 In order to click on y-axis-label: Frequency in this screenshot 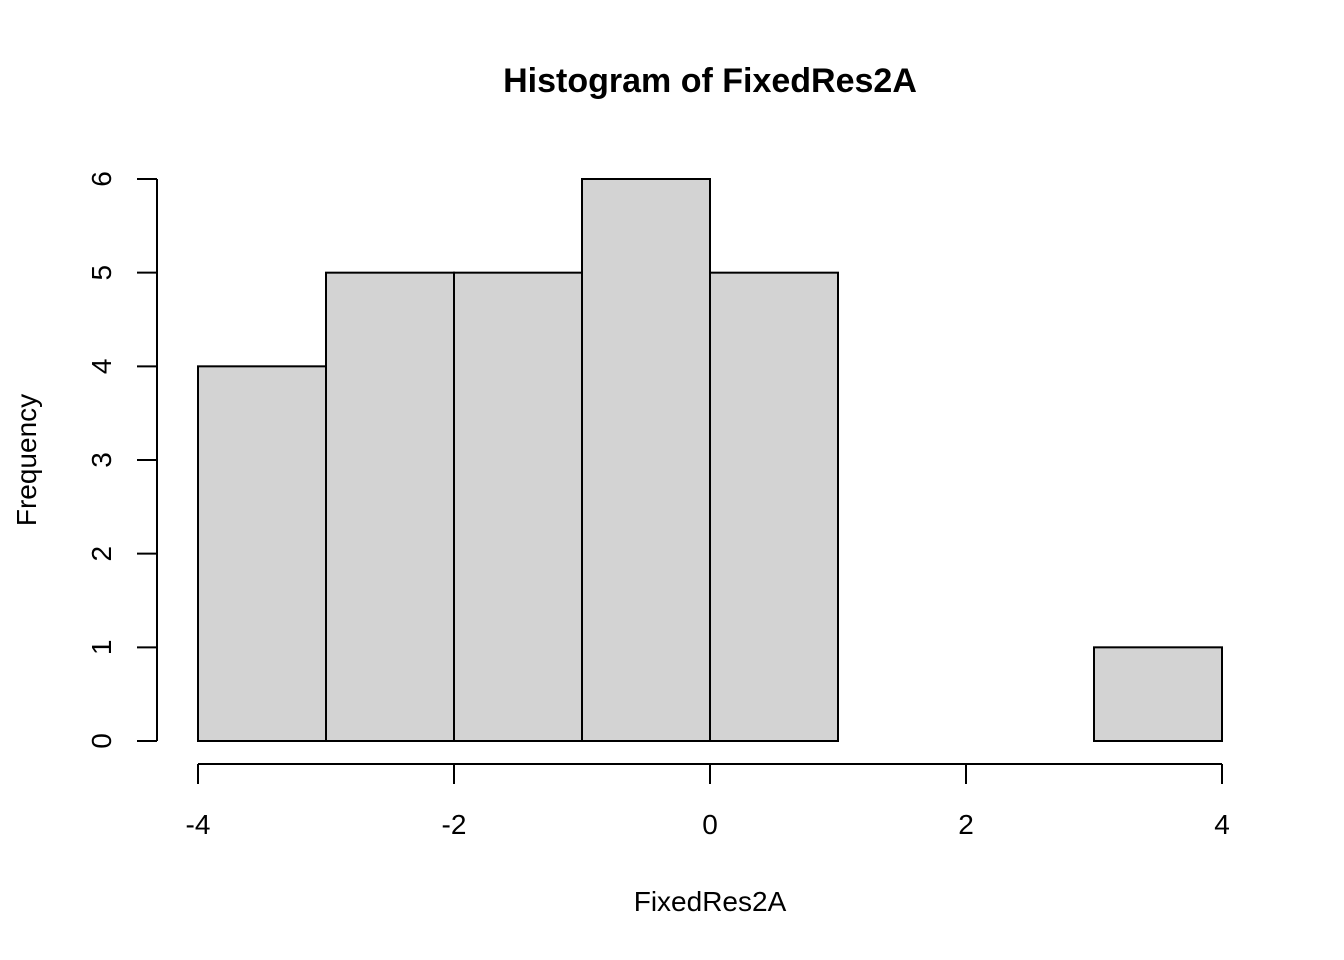, I will do `click(26, 460)`.